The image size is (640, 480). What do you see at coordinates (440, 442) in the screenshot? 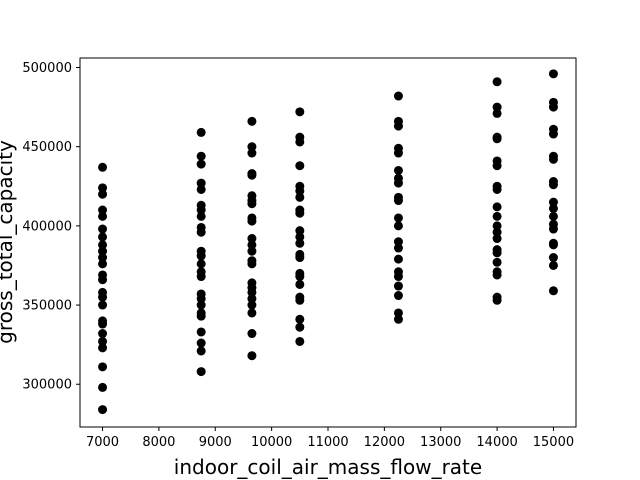
I see `x-tick-label: 13000` at bounding box center [440, 442].